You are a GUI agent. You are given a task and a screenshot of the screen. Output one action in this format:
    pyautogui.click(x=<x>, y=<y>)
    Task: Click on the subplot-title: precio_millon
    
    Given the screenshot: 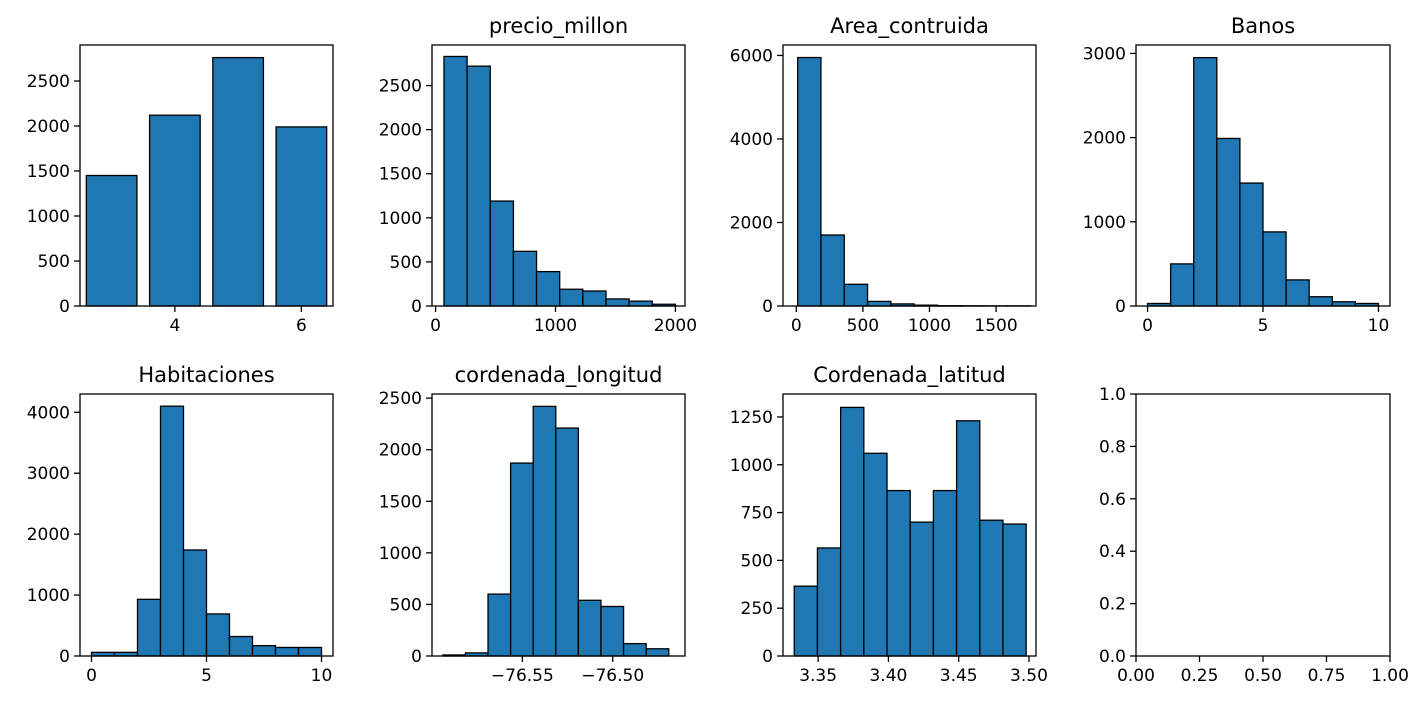 What is the action you would take?
    pyautogui.click(x=558, y=26)
    